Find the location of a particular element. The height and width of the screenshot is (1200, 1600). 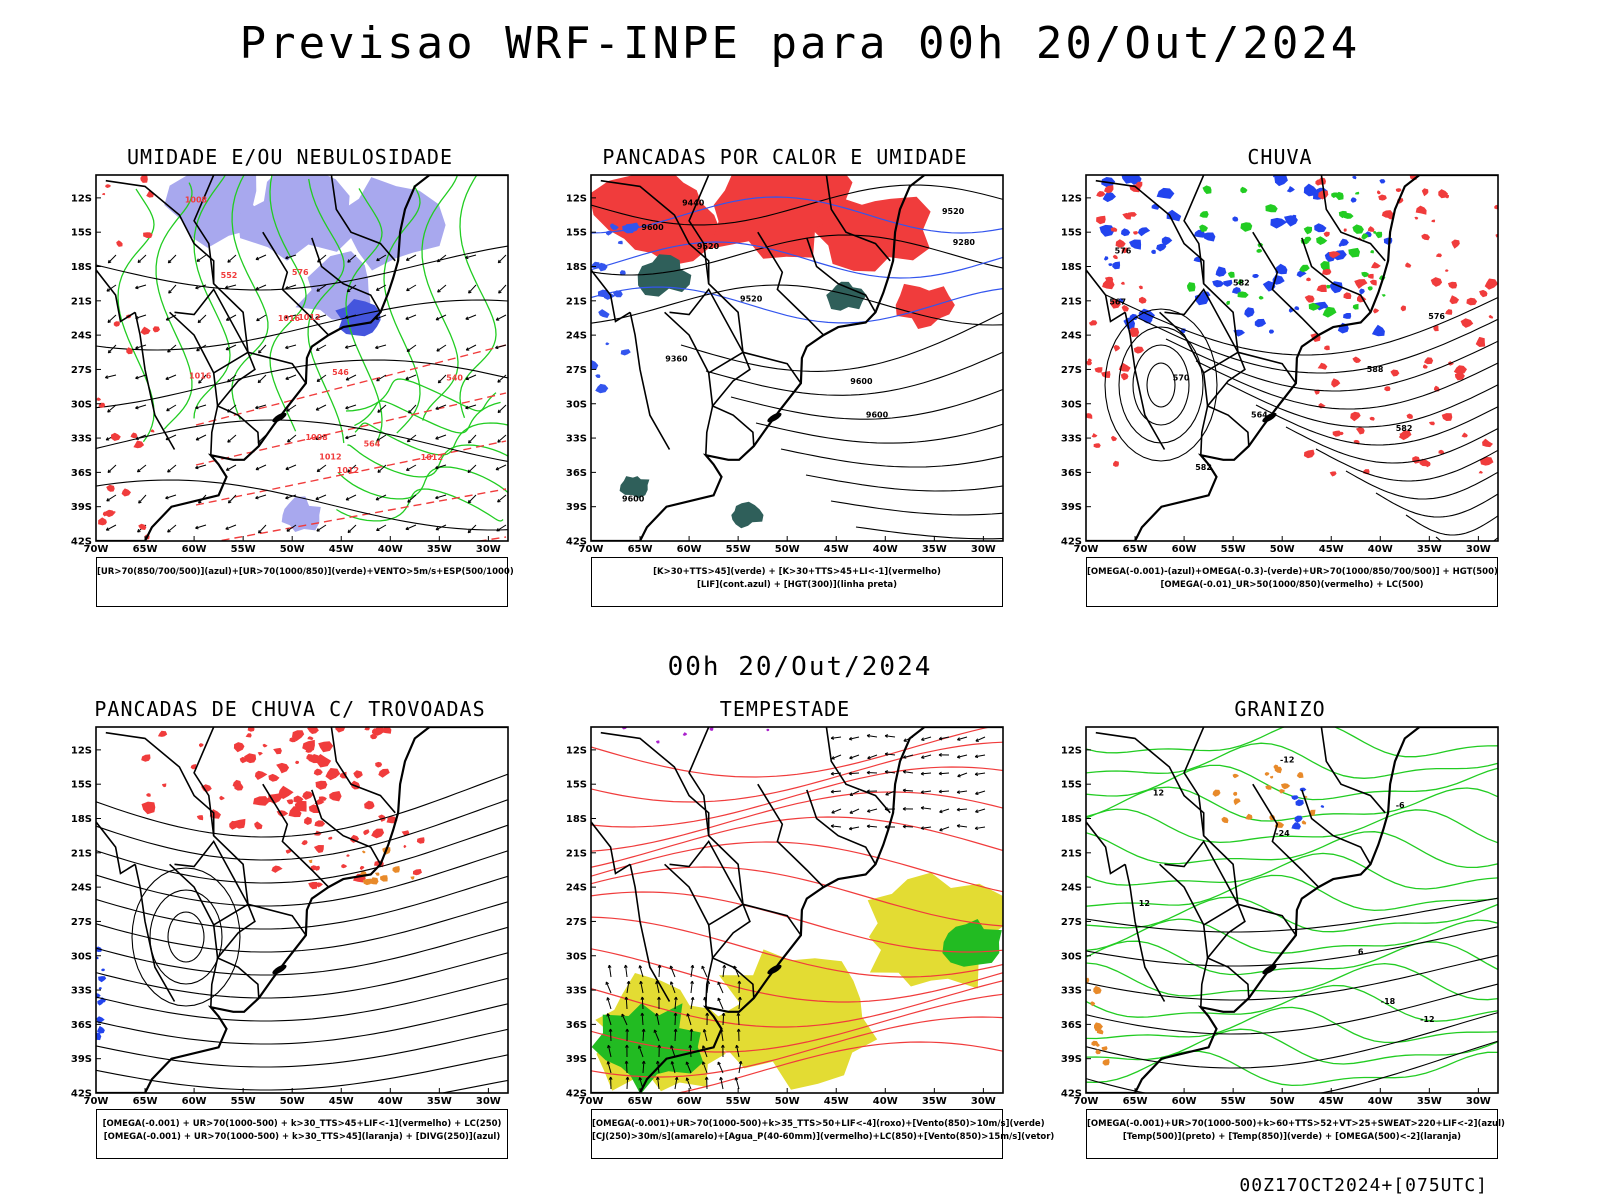

contour-label: -6 is located at coordinates (1400, 805).